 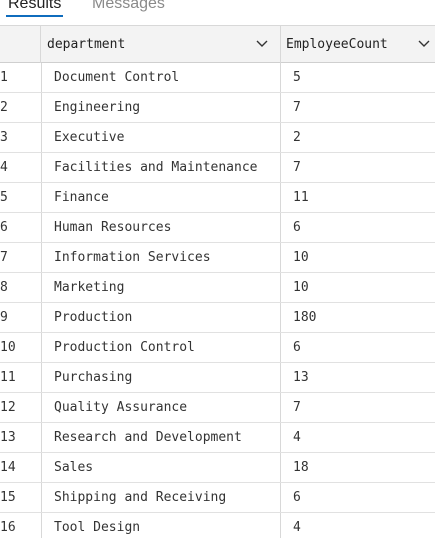 What do you see at coordinates (34, 8) in the screenshot?
I see `tab-results: Results` at bounding box center [34, 8].